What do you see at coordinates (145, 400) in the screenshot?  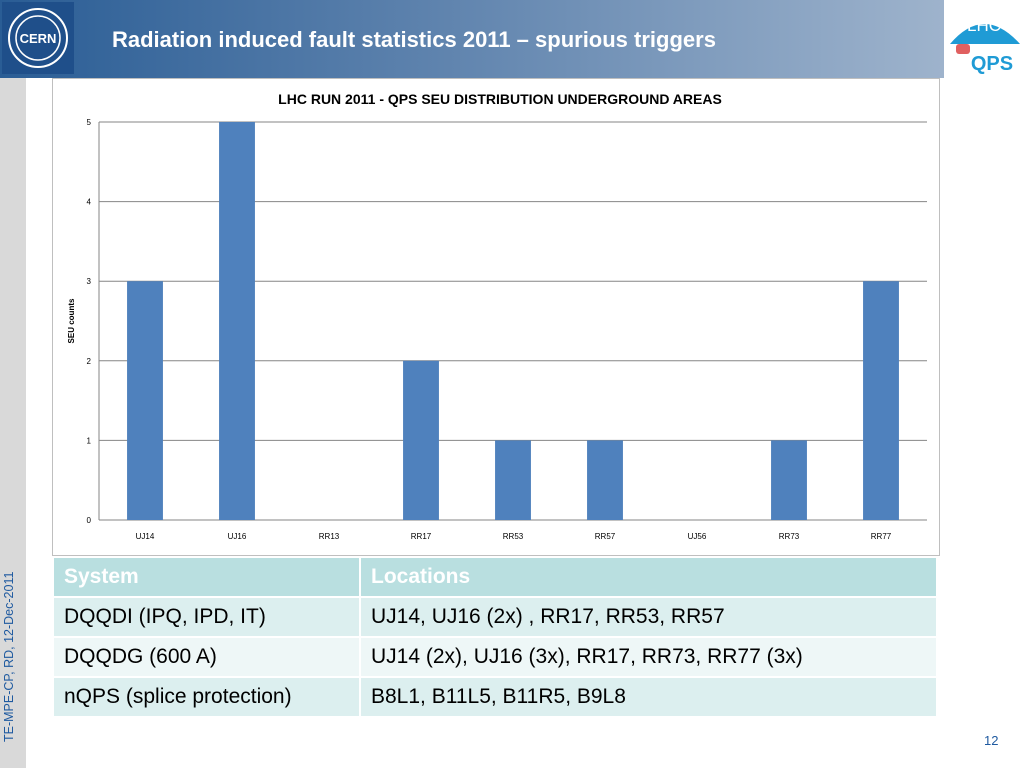 I see `bar-uj14` at bounding box center [145, 400].